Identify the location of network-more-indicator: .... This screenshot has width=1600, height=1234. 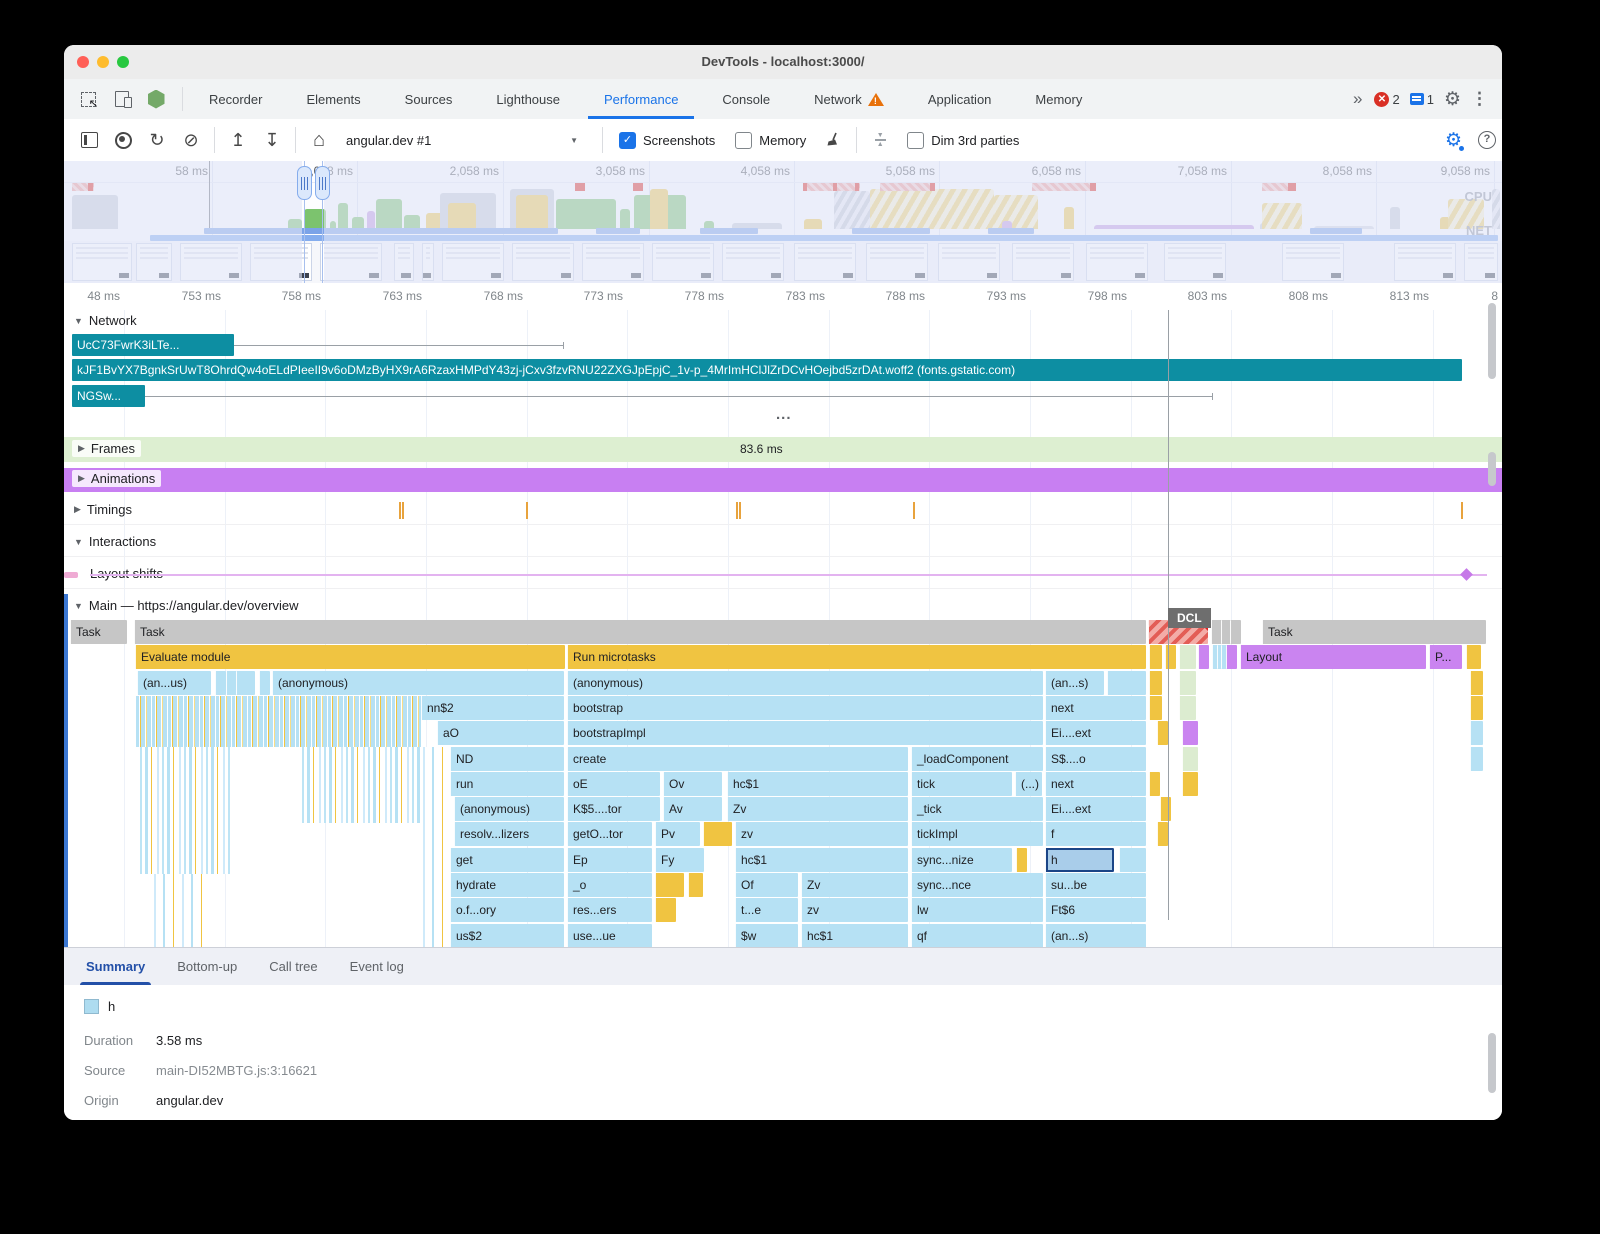
(784, 414).